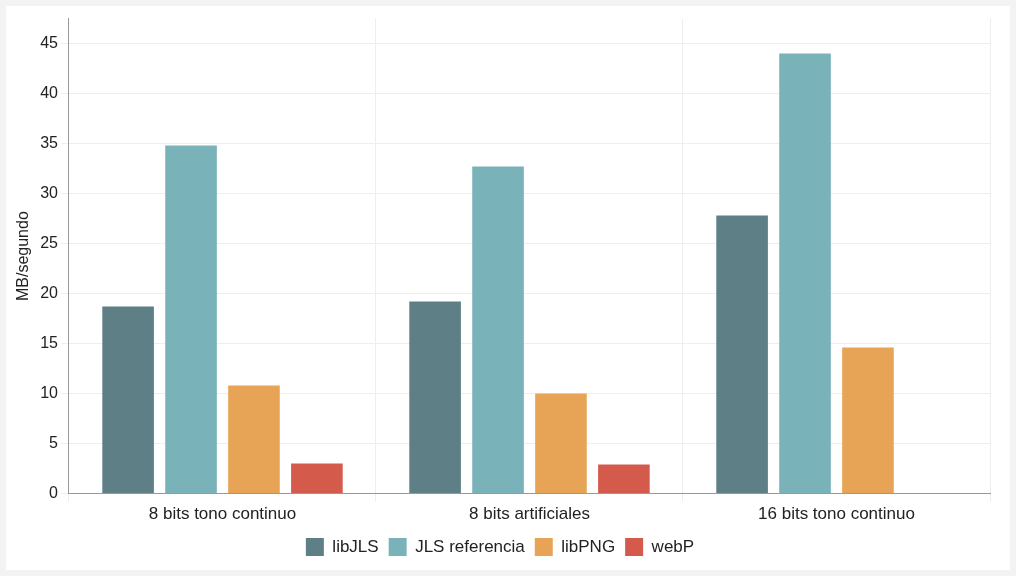 The height and width of the screenshot is (576, 1016). What do you see at coordinates (222, 514) in the screenshot?
I see `x-tick-label: 8 bits tono continuo` at bounding box center [222, 514].